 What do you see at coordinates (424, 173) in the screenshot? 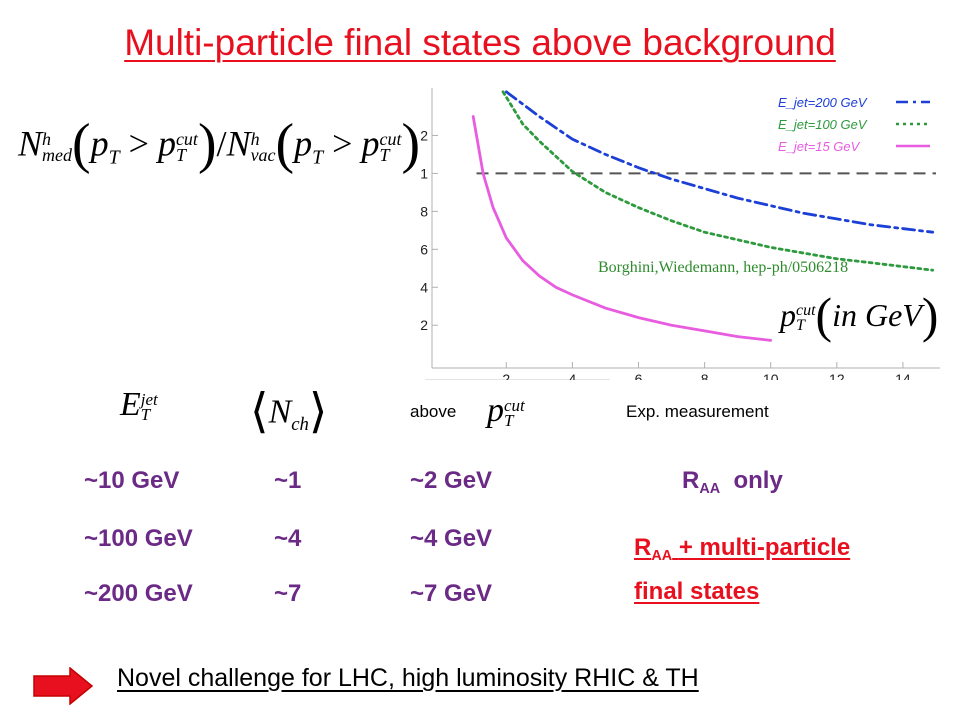
I see `y-tick-label-4: 1` at bounding box center [424, 173].